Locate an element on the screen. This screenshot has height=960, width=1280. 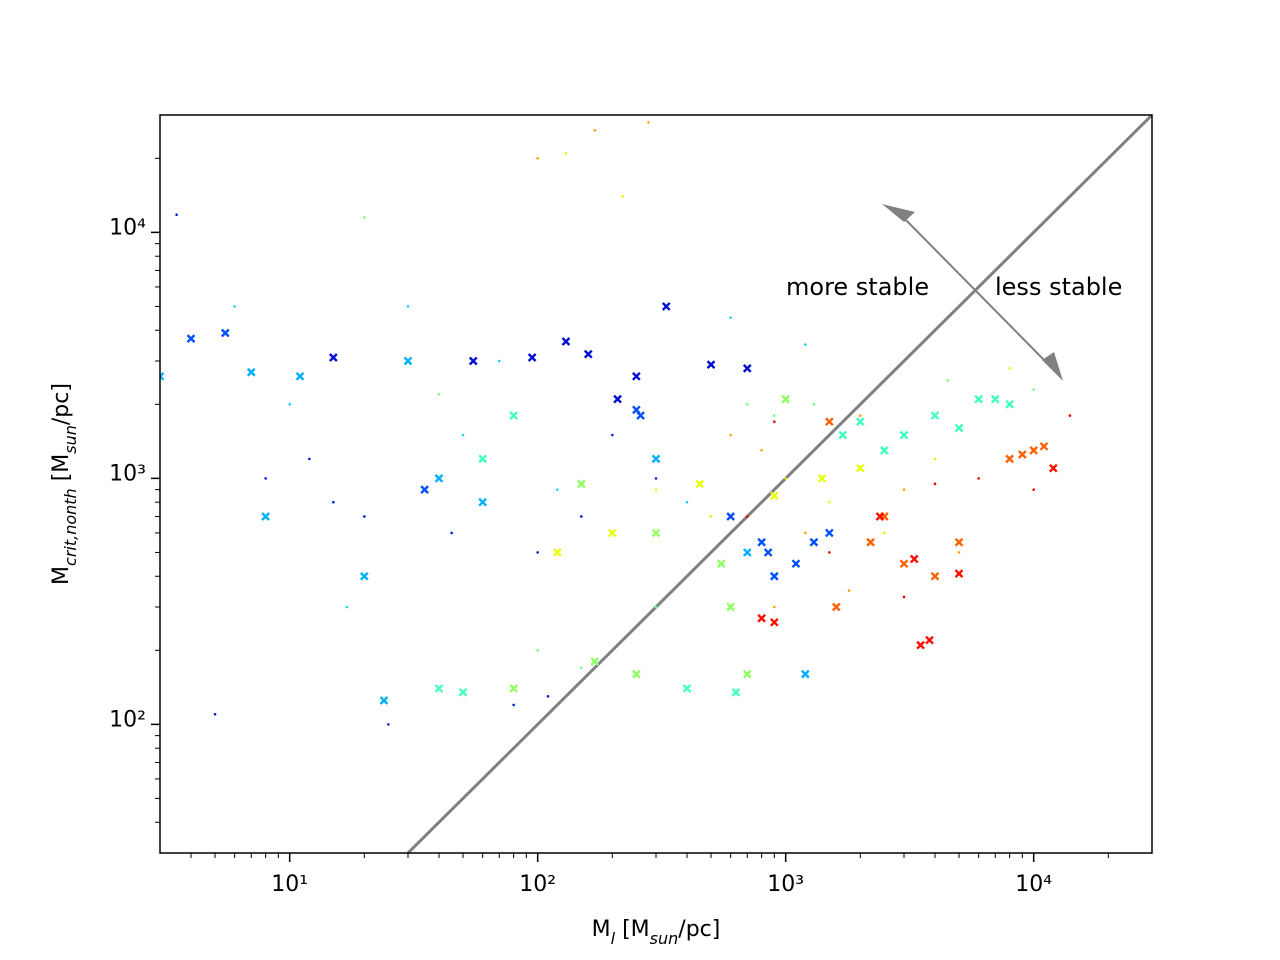
axis-label-part: sun is located at coordinates (664, 938).